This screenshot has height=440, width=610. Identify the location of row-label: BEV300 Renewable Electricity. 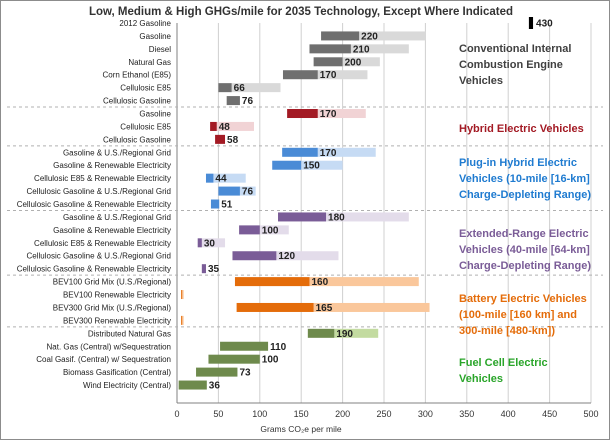
(117, 320).